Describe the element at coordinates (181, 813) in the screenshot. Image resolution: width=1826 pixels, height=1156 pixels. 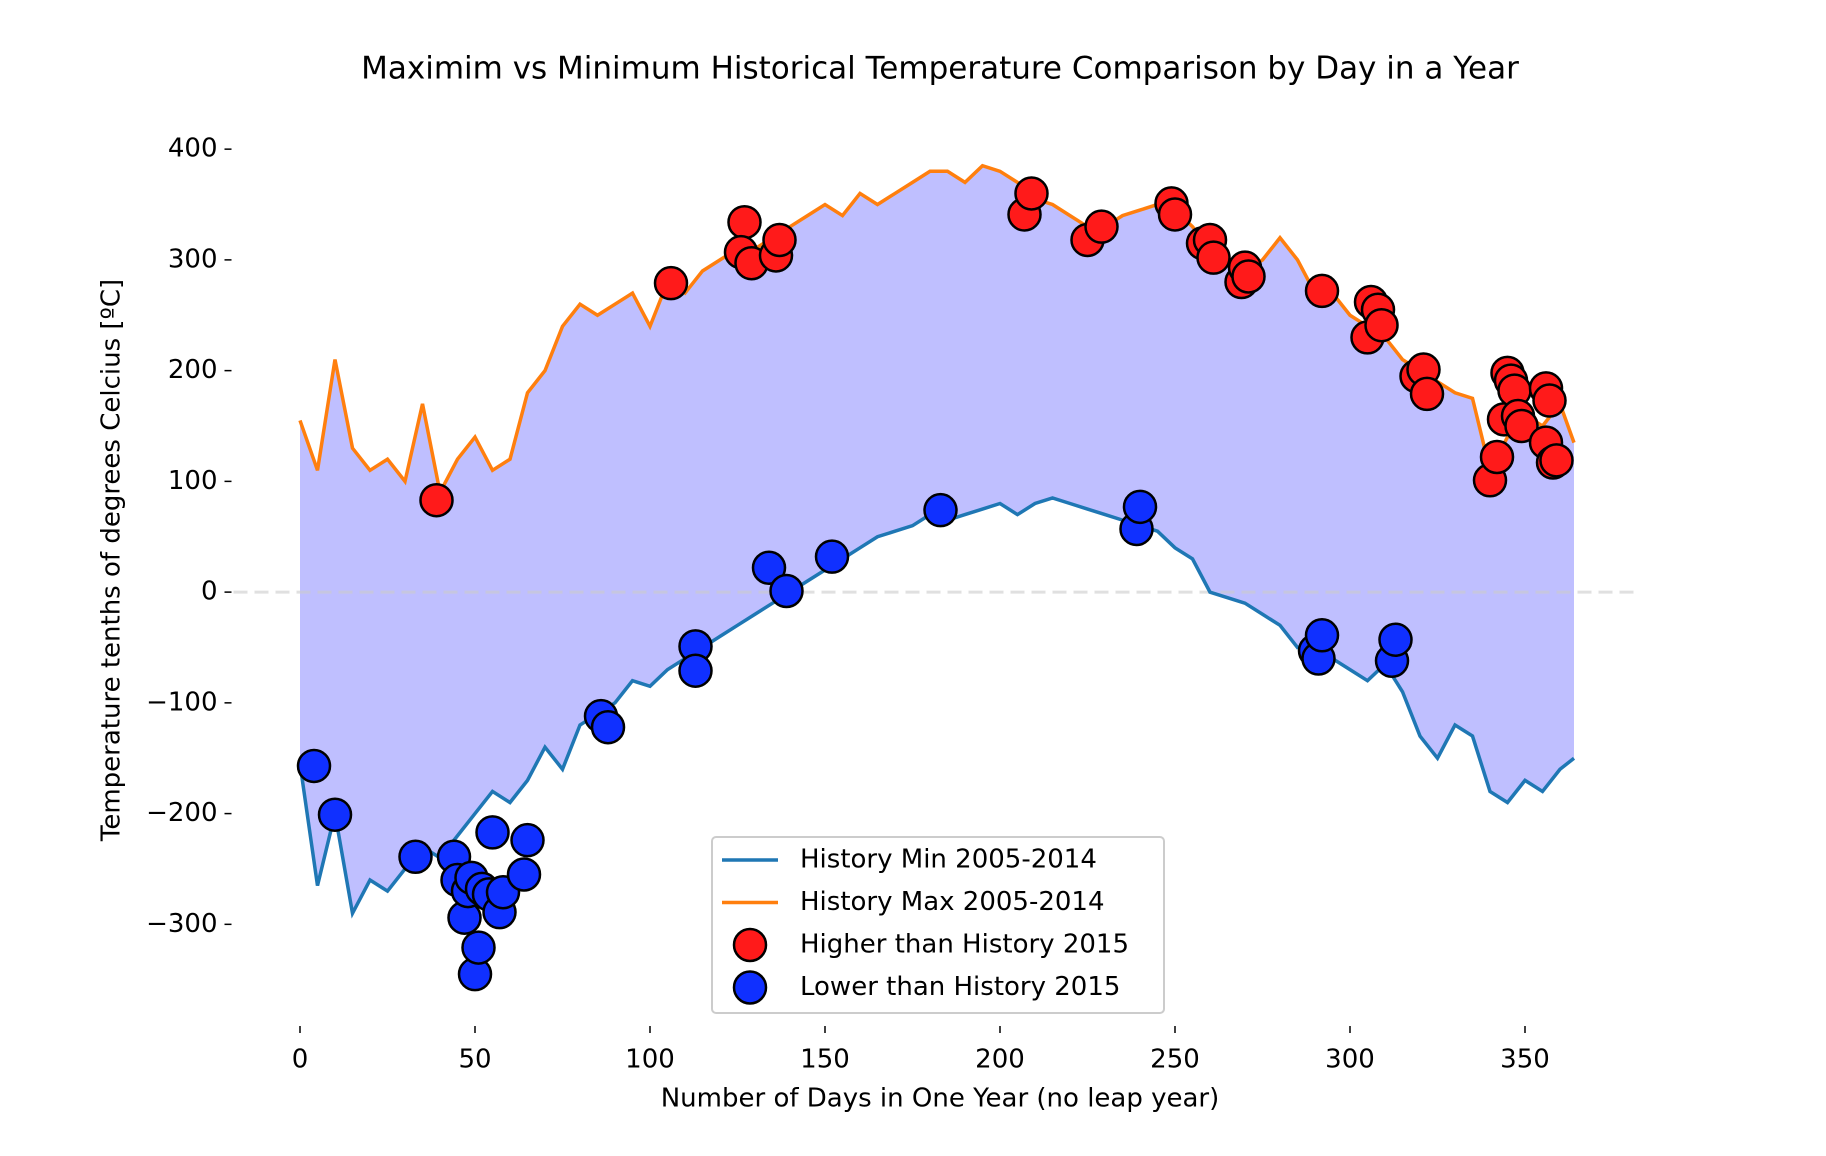
I see `y-tick-label: −200` at that location.